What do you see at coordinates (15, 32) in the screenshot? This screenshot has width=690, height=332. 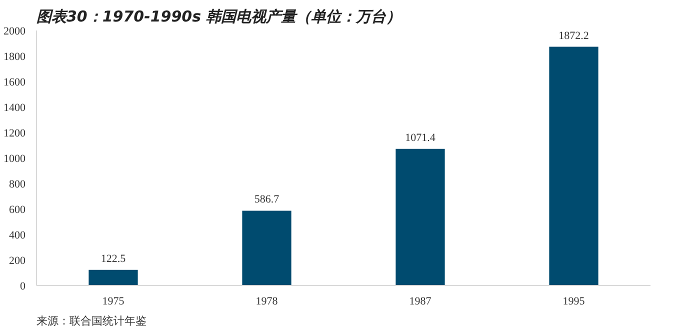 I see `y-tick-label: 2000` at bounding box center [15, 32].